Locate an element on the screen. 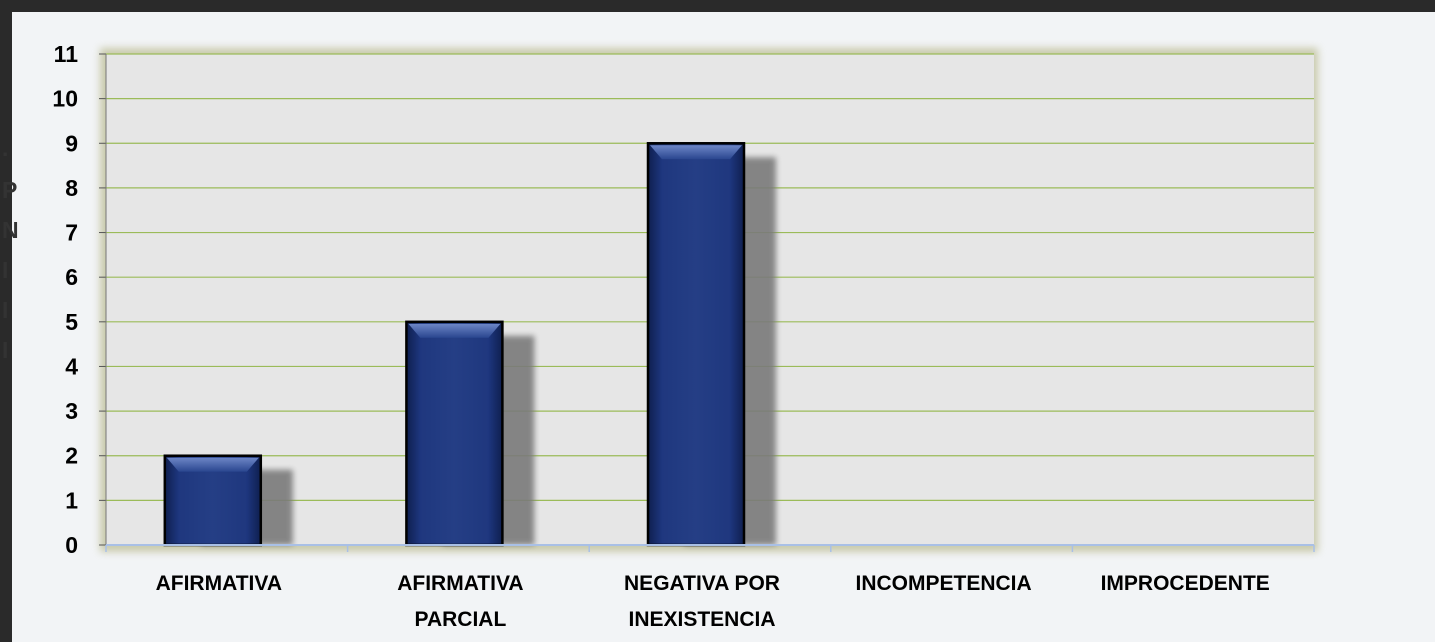 The image size is (1435, 642). y-tick-label: 11 is located at coordinates (66, 54).